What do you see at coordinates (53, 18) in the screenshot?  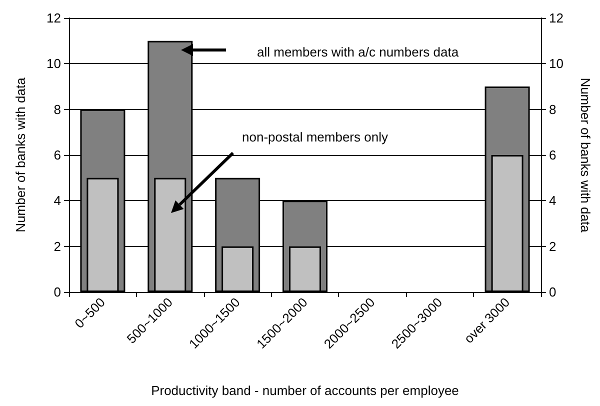 I see `y-tick-label: 12` at bounding box center [53, 18].